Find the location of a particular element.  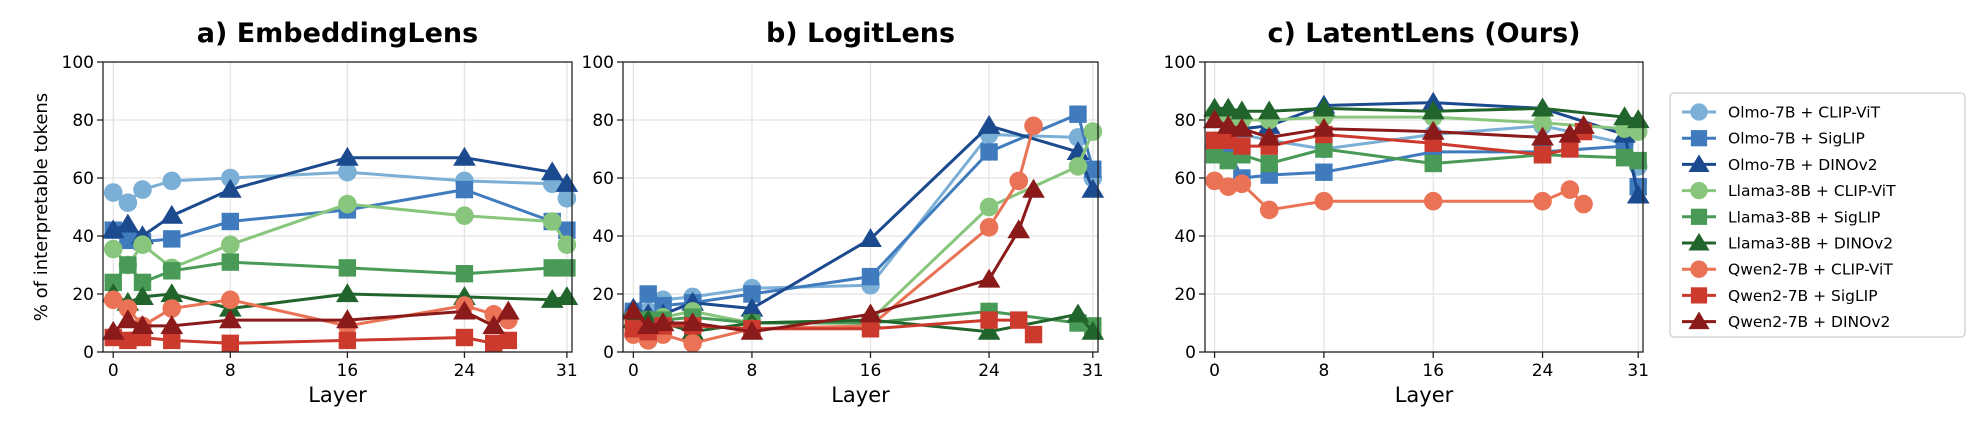

series-qwen2-7b-dinov2 is located at coordinates (310, 320).